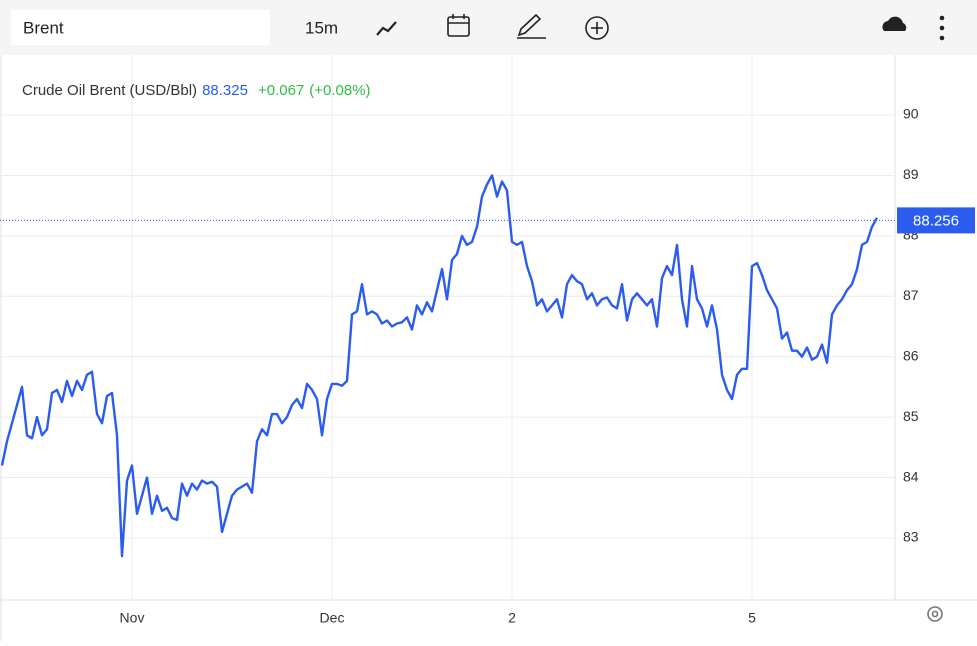 This screenshot has height=646, width=977. Describe the element at coordinates (752, 618) in the screenshot. I see `x-tick-label: 5` at that location.